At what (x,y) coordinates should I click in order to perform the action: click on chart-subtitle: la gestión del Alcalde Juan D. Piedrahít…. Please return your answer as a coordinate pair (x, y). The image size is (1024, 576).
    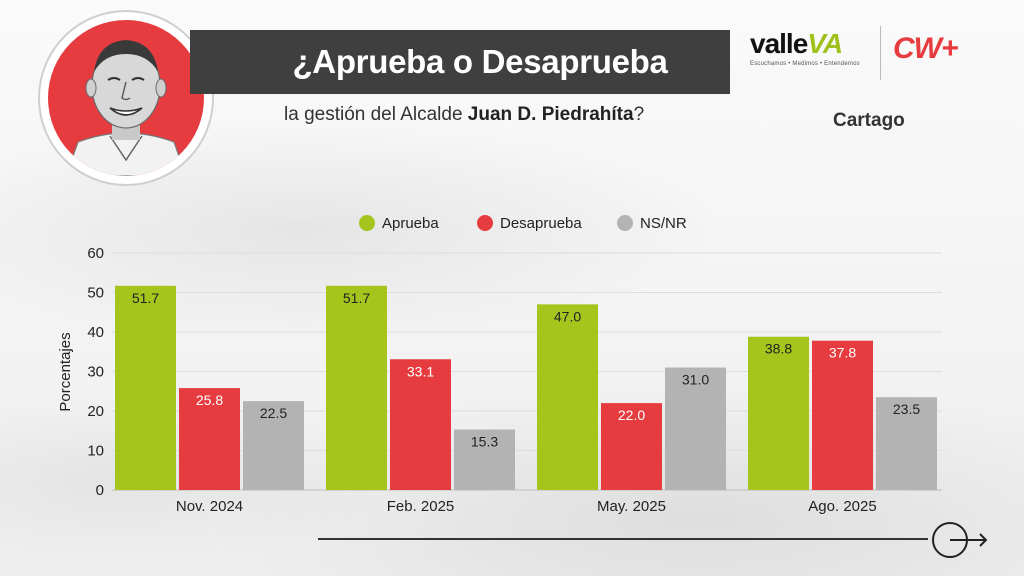
    Looking at the image, I should click on (464, 115).